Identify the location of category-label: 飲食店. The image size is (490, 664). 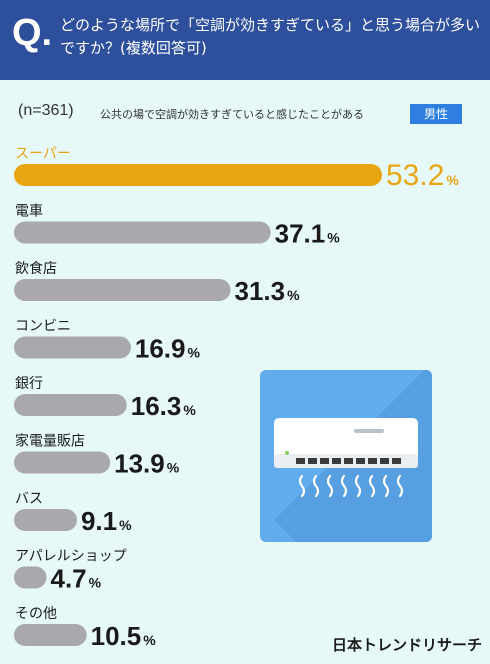
(36, 268).